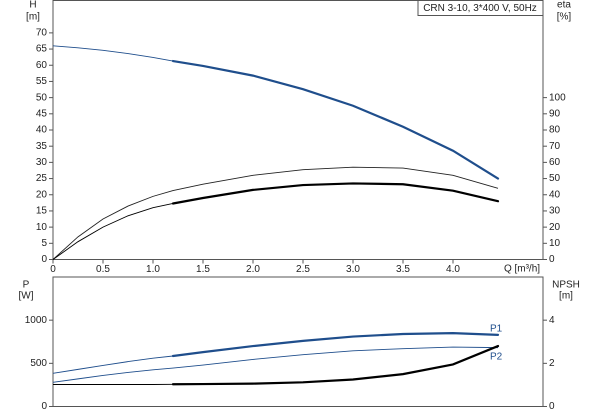 This screenshot has width=593, height=415. I want to click on y-tick-label: 500, so click(38, 363).